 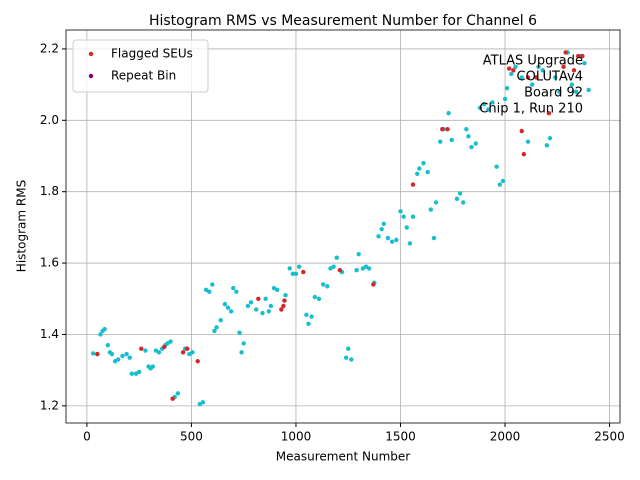 I want to click on annotation: Board 92, so click(x=553, y=93).